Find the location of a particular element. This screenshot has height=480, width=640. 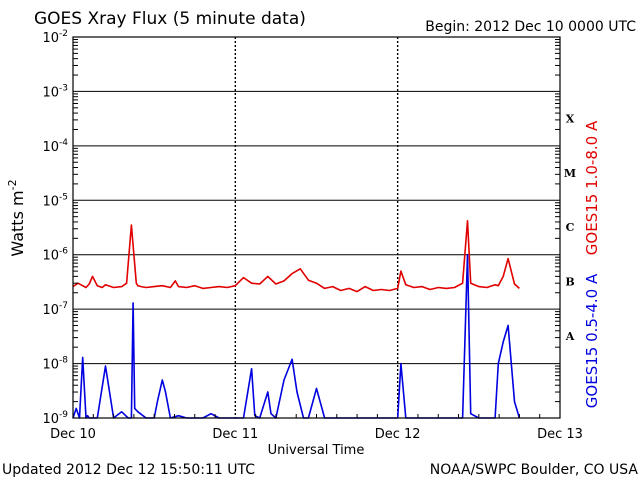

flare-class-label: B is located at coordinates (569, 282).